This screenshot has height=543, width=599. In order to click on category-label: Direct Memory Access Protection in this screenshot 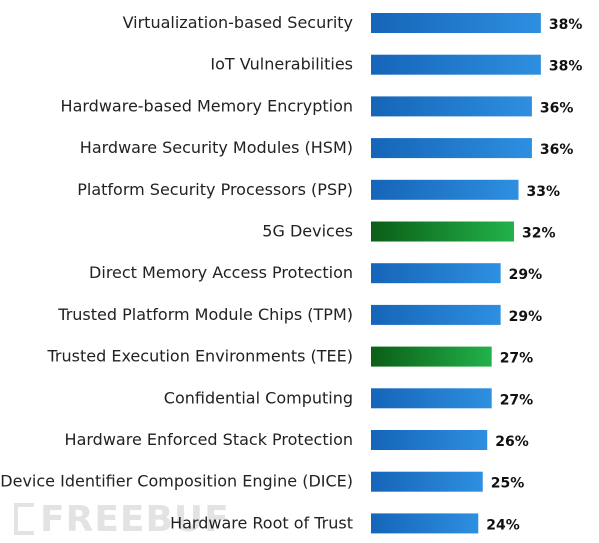, I will do `click(221, 272)`.